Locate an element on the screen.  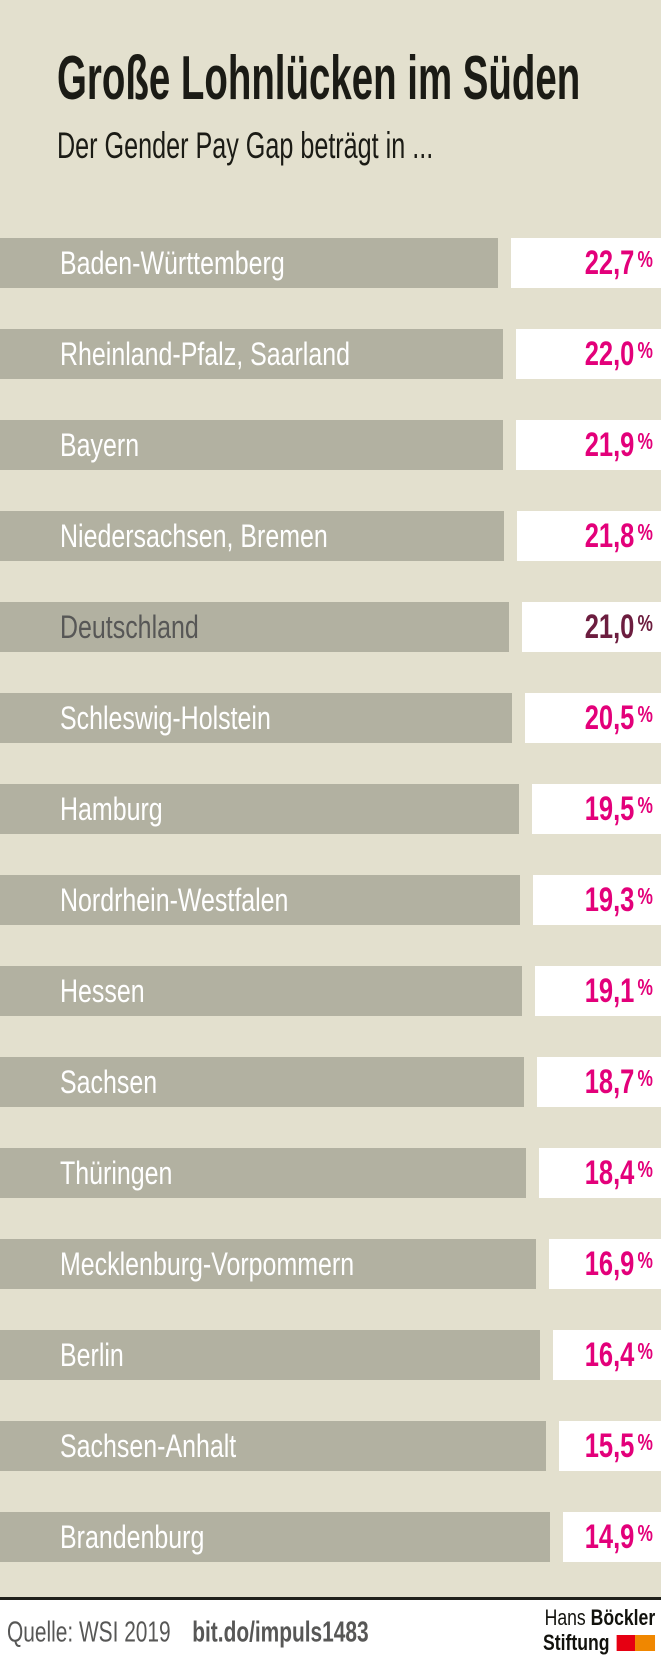
value-box: 14,9% is located at coordinates (612, 1537).